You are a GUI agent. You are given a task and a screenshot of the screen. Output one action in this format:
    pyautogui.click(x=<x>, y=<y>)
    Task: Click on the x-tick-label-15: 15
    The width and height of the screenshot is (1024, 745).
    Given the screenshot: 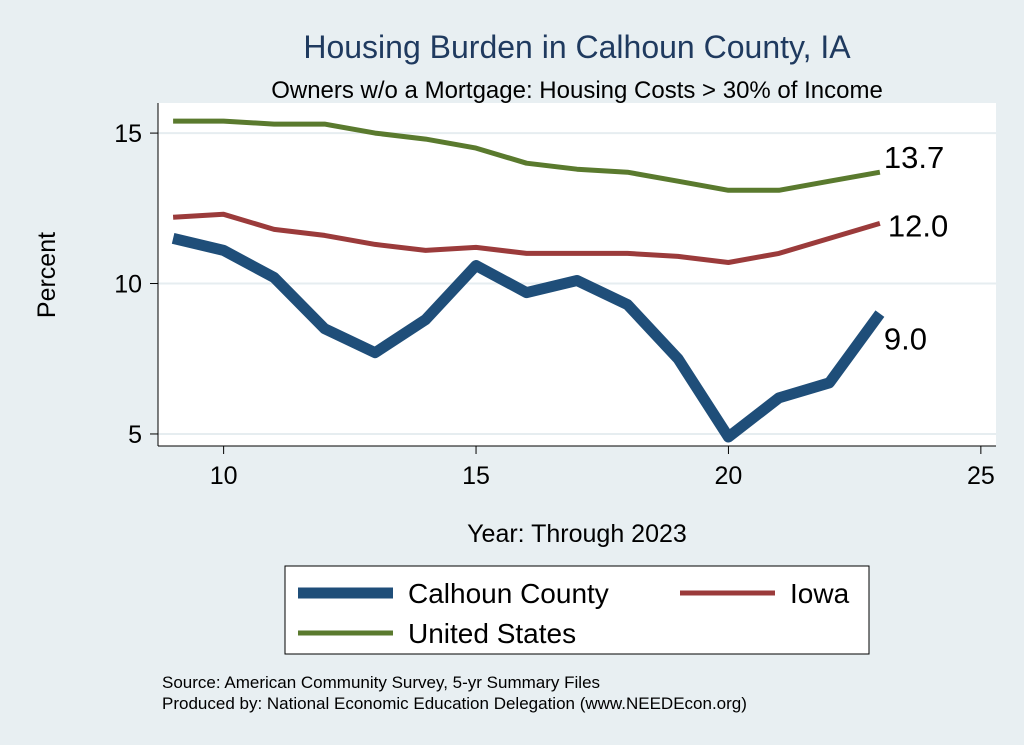 What is the action you would take?
    pyautogui.click(x=476, y=476)
    